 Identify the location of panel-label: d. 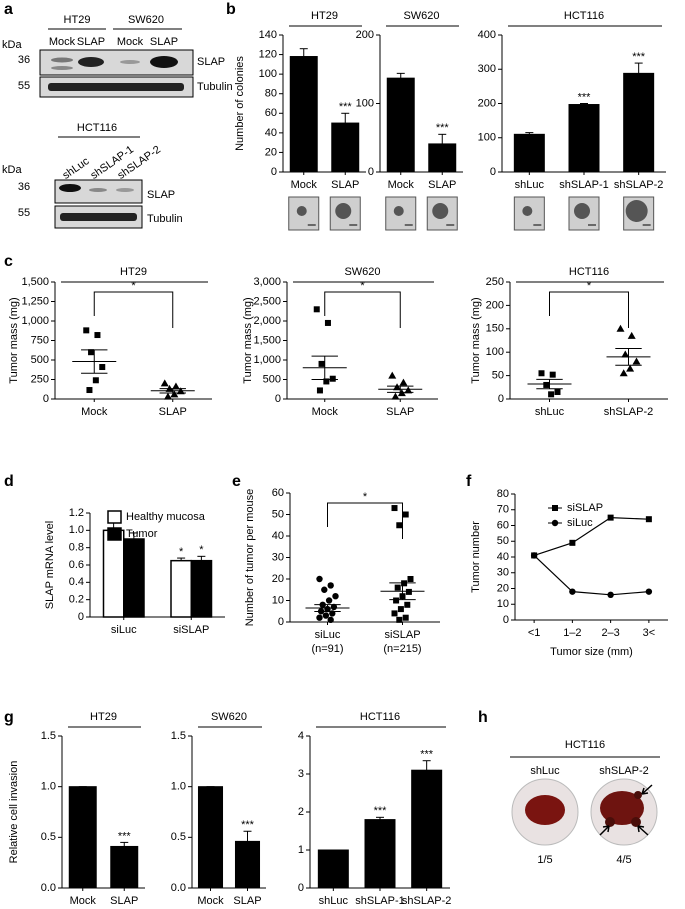
(9, 481).